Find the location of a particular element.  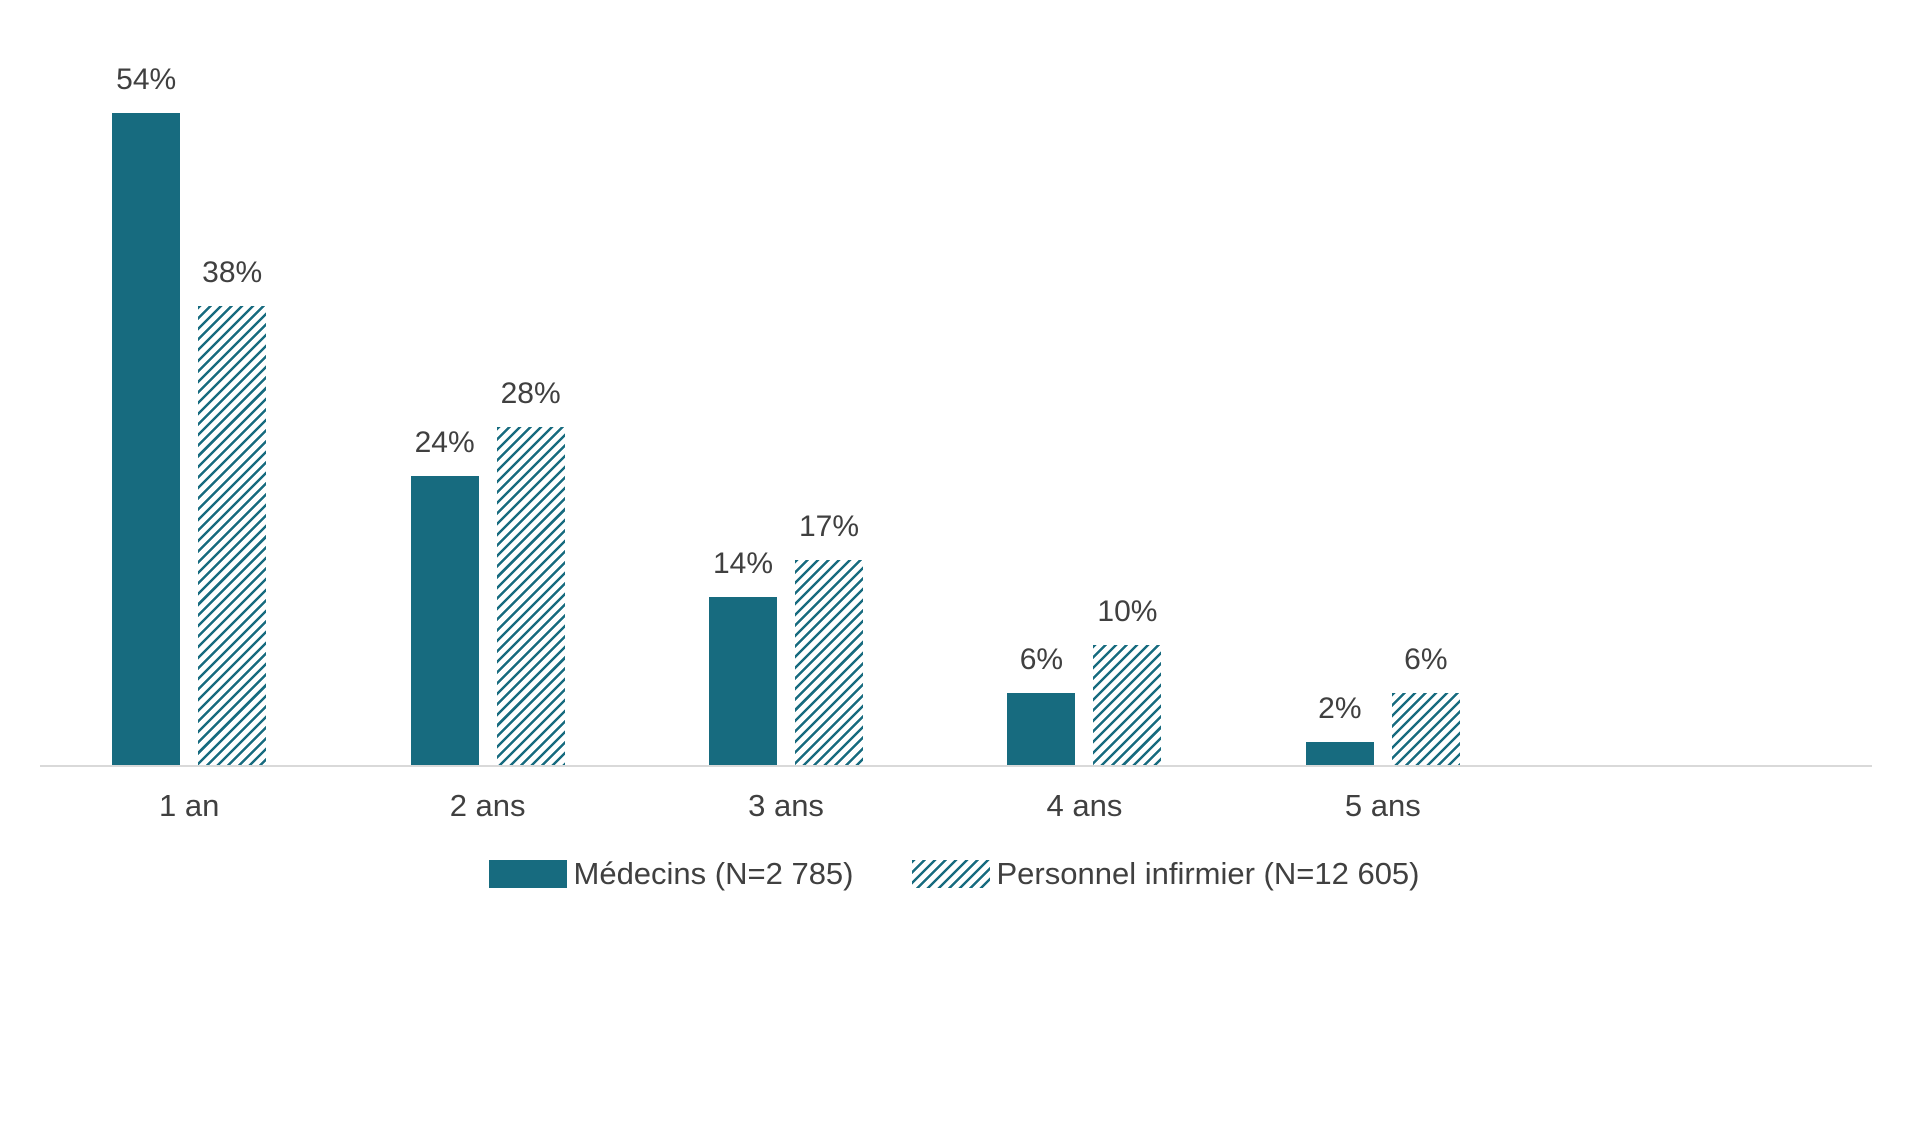

x-axis-line is located at coordinates (956, 766).